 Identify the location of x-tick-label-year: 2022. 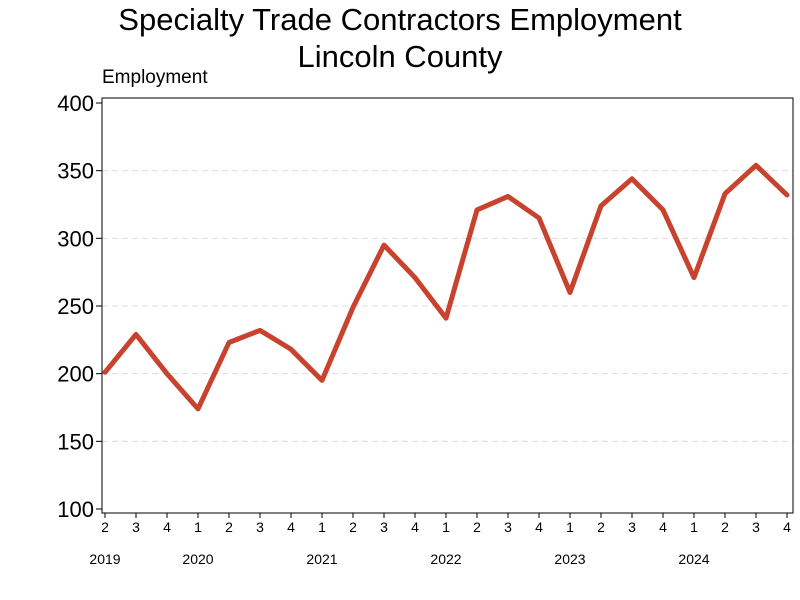
(445, 559).